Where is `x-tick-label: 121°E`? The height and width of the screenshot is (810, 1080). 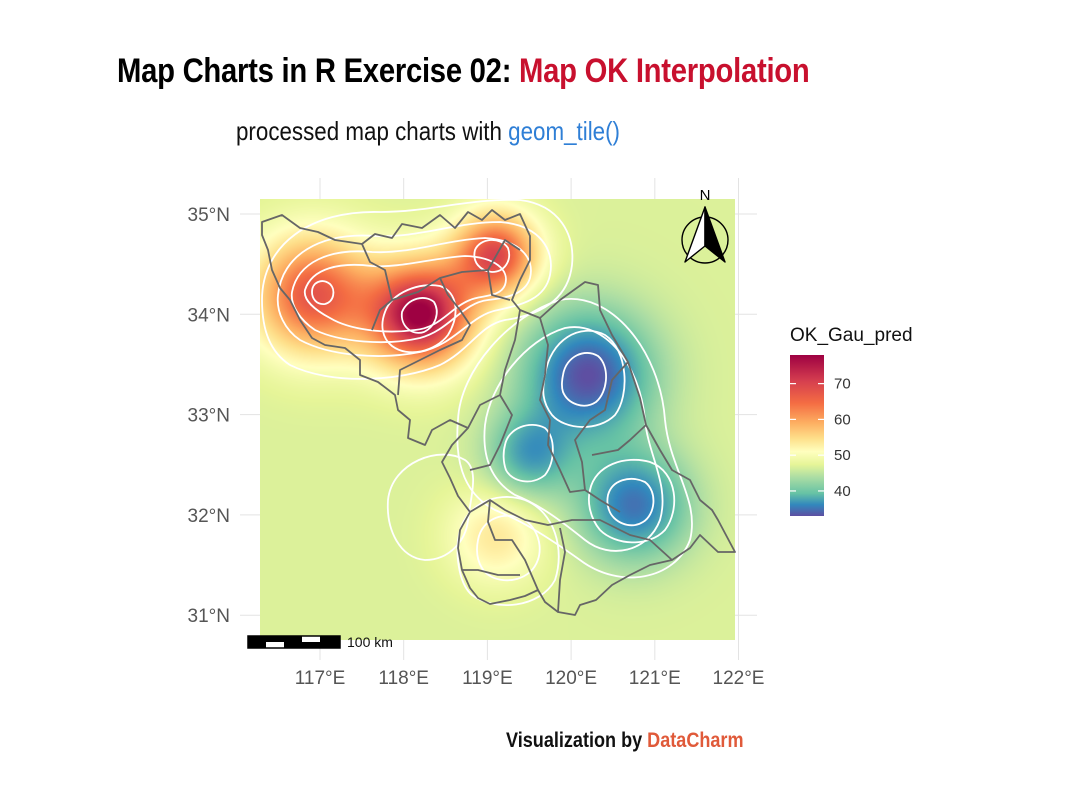 x-tick-label: 121°E is located at coordinates (655, 678).